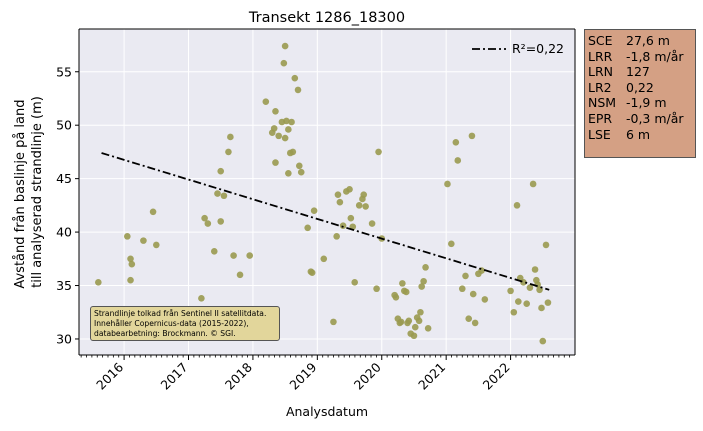 The image size is (703, 431). Describe the element at coordinates (655, 118) in the screenshot. I see `stat-value: -0,3 m/år` at that location.